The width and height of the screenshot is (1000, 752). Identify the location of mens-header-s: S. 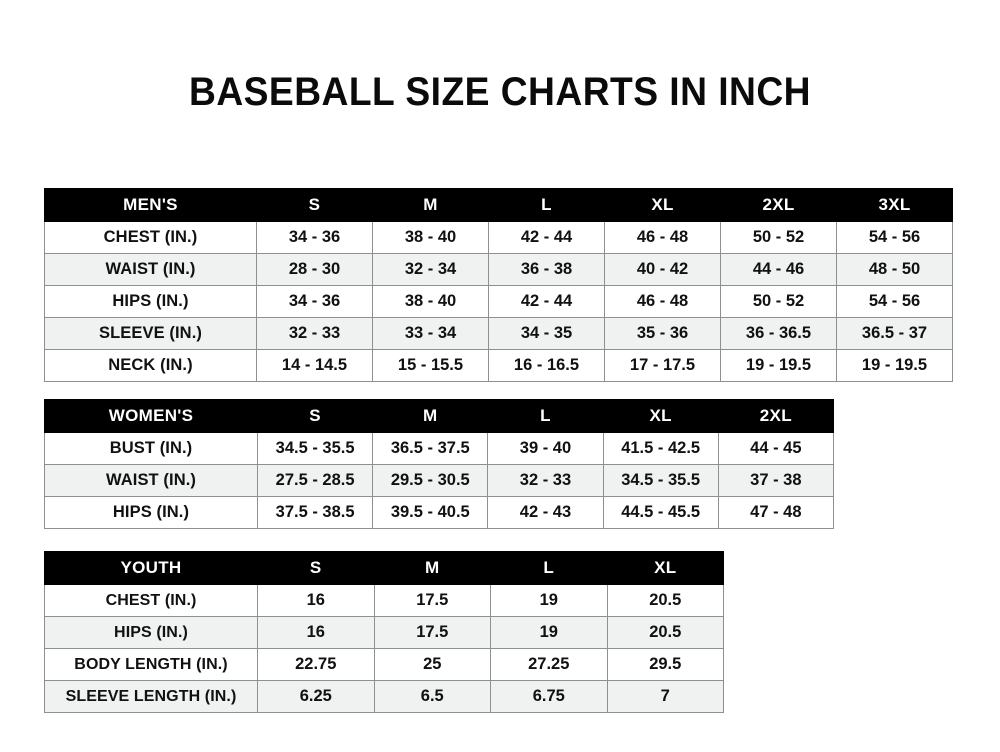
(314, 205).